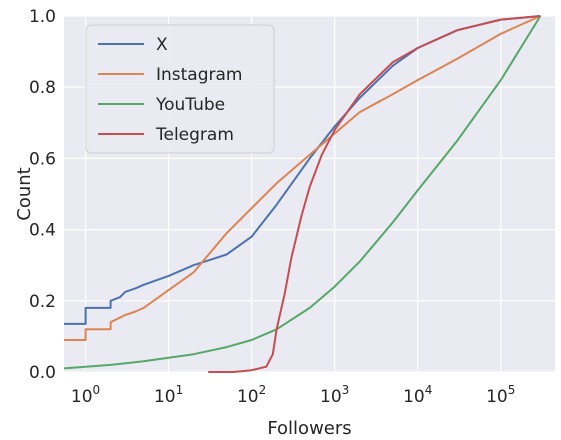 The image size is (561, 440). I want to click on x-tick-exponent: 4, so click(429, 390).